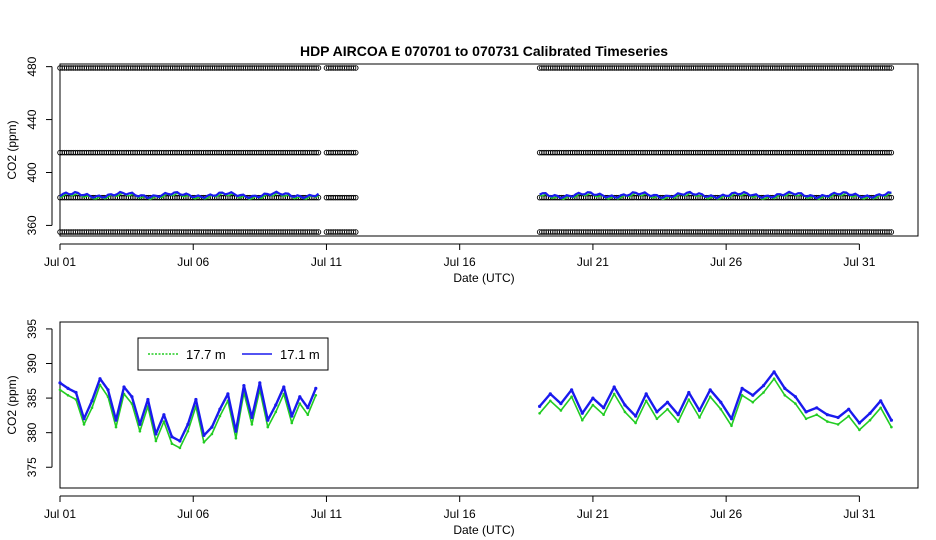  I want to click on bottom-x-tick-label: Jul 21, so click(593, 514).